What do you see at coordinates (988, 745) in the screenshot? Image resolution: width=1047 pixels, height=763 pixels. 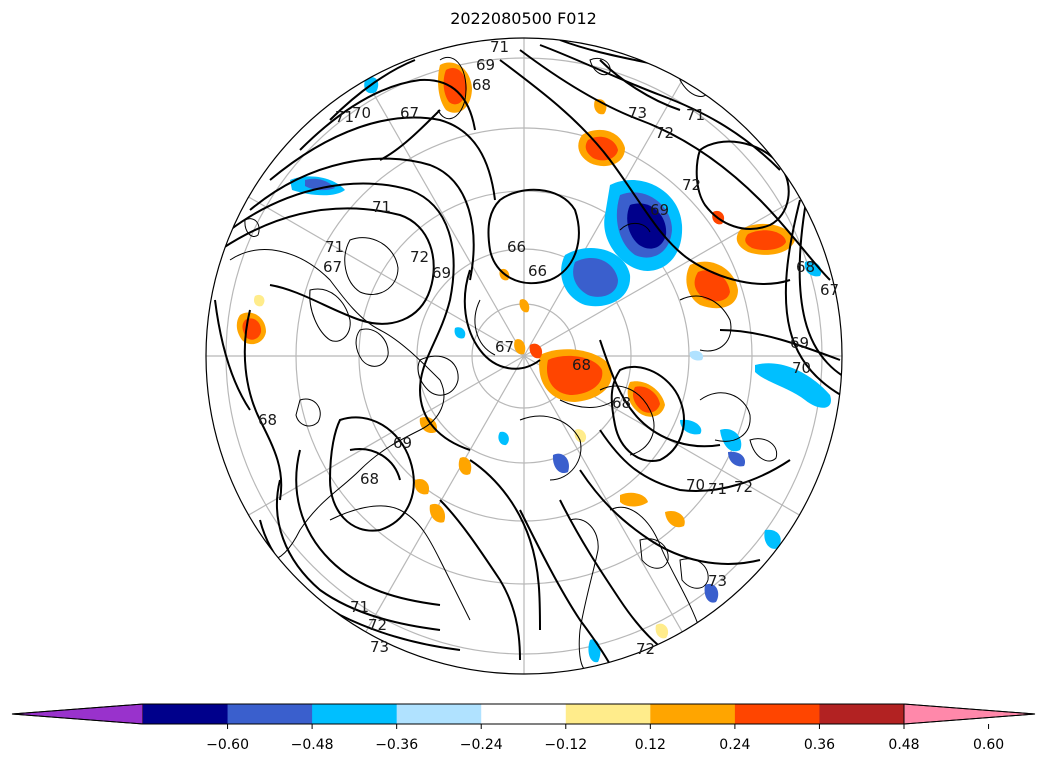 I see `colorbar-tick-label: 0.60` at bounding box center [988, 745].